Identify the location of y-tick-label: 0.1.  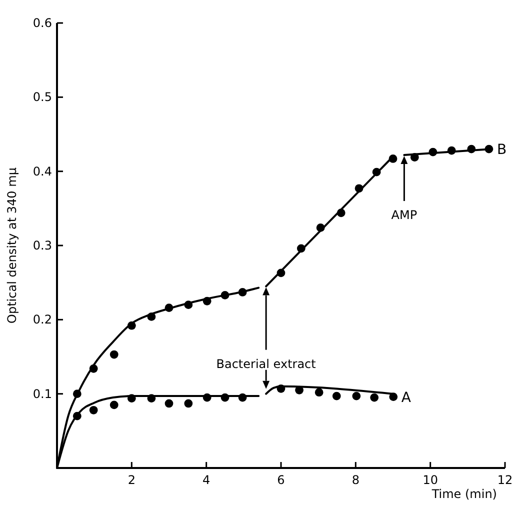
(42, 393).